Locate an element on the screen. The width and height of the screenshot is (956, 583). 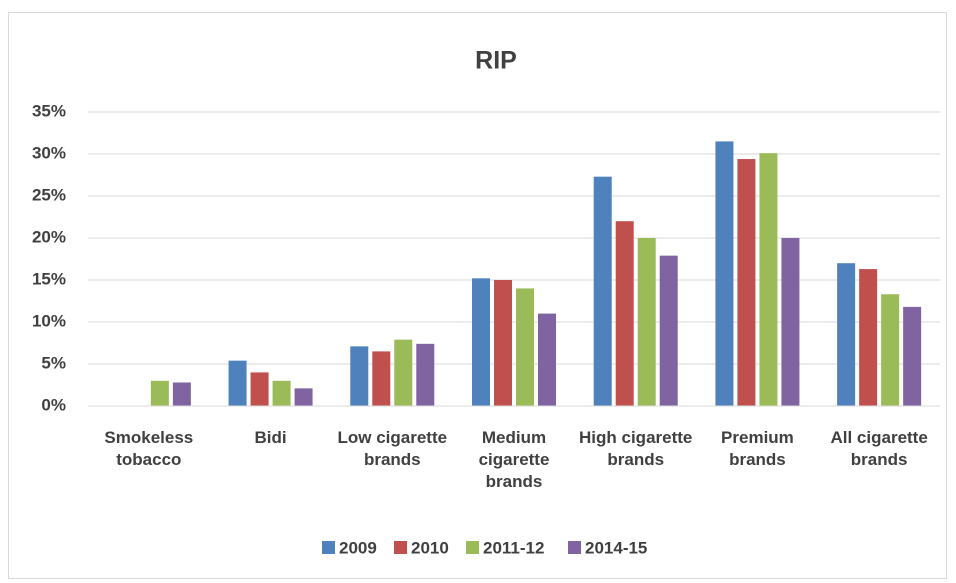
legend-label: 2009 is located at coordinates (358, 547).